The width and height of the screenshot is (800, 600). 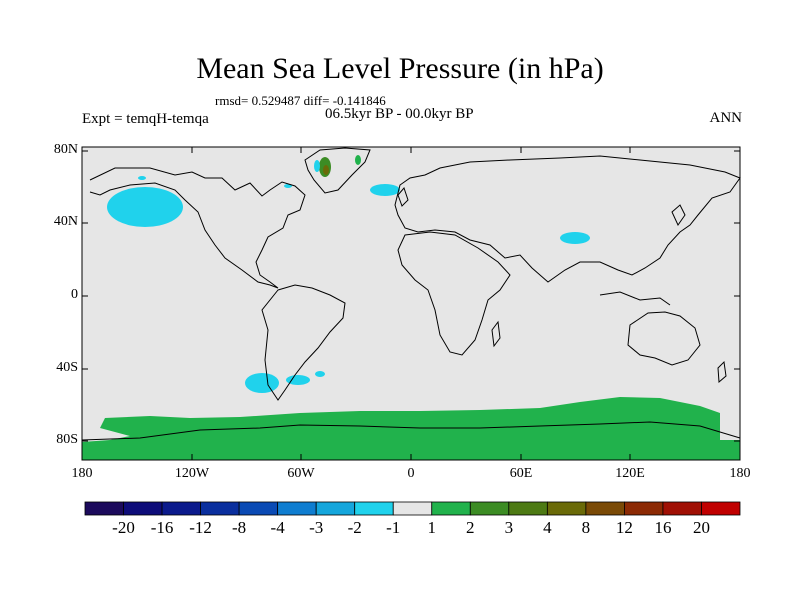 What do you see at coordinates (277, 527) in the screenshot?
I see `colorbar-label: -4` at bounding box center [277, 527].